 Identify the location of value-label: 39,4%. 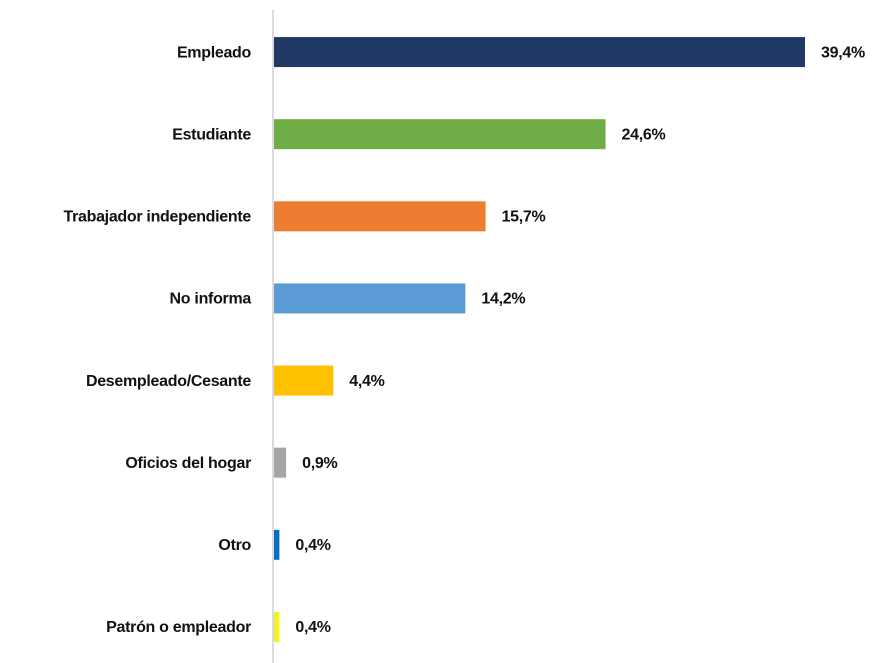
(843, 52).